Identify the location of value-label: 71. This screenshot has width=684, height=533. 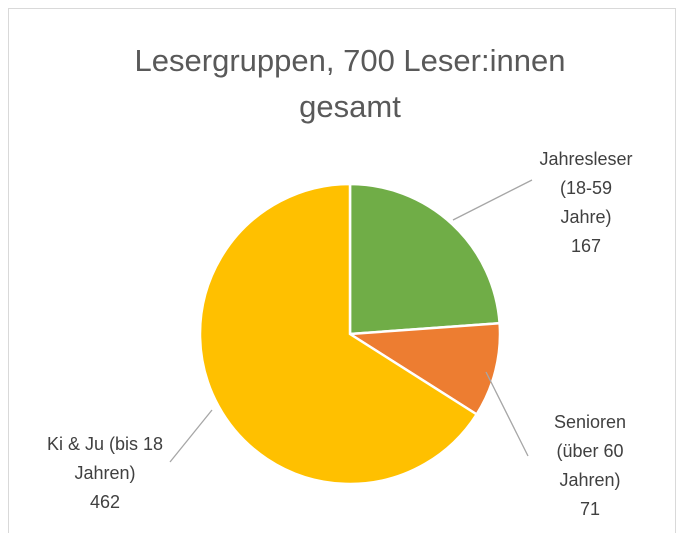
(590, 509).